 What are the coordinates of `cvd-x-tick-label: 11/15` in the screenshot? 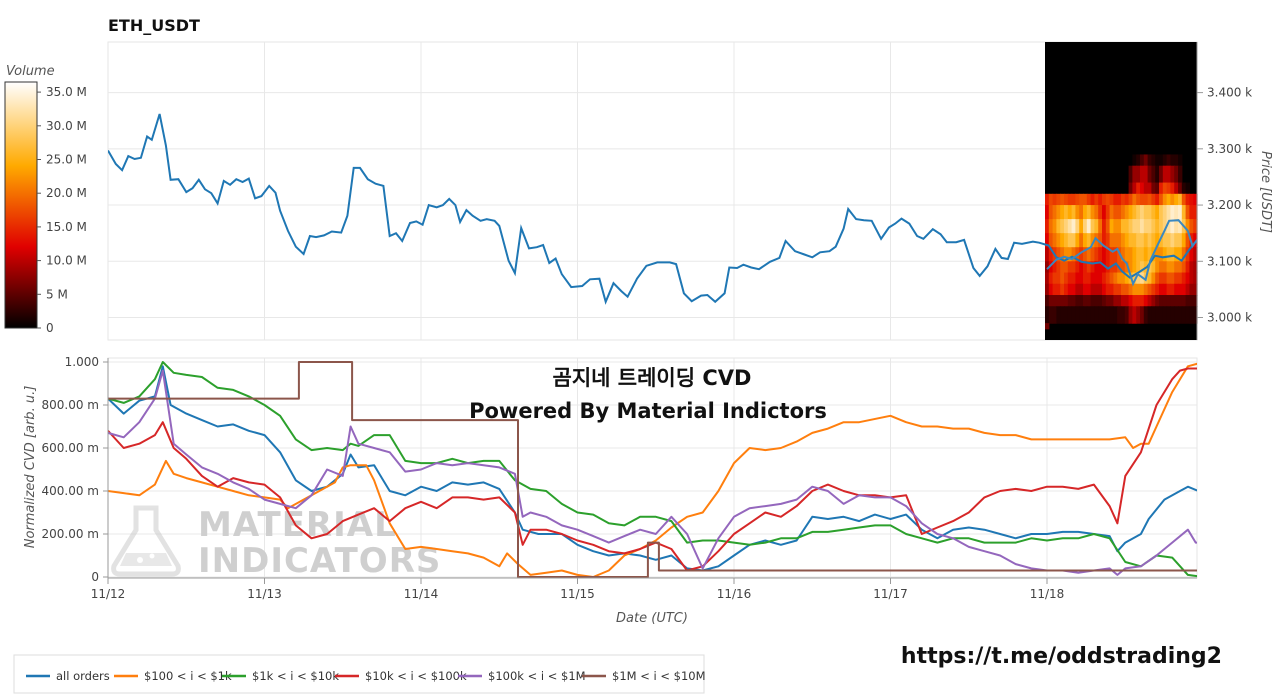 It's located at (577, 594).